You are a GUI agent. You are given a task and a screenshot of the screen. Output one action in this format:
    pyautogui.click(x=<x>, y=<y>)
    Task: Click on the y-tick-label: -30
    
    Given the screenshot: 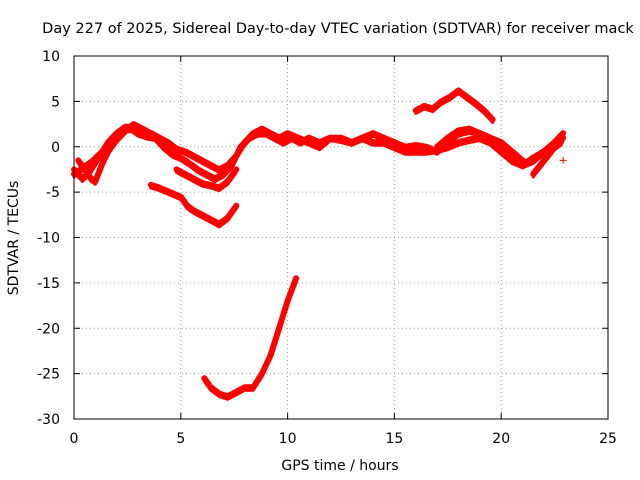 What is the action you would take?
    pyautogui.click(x=48, y=420)
    